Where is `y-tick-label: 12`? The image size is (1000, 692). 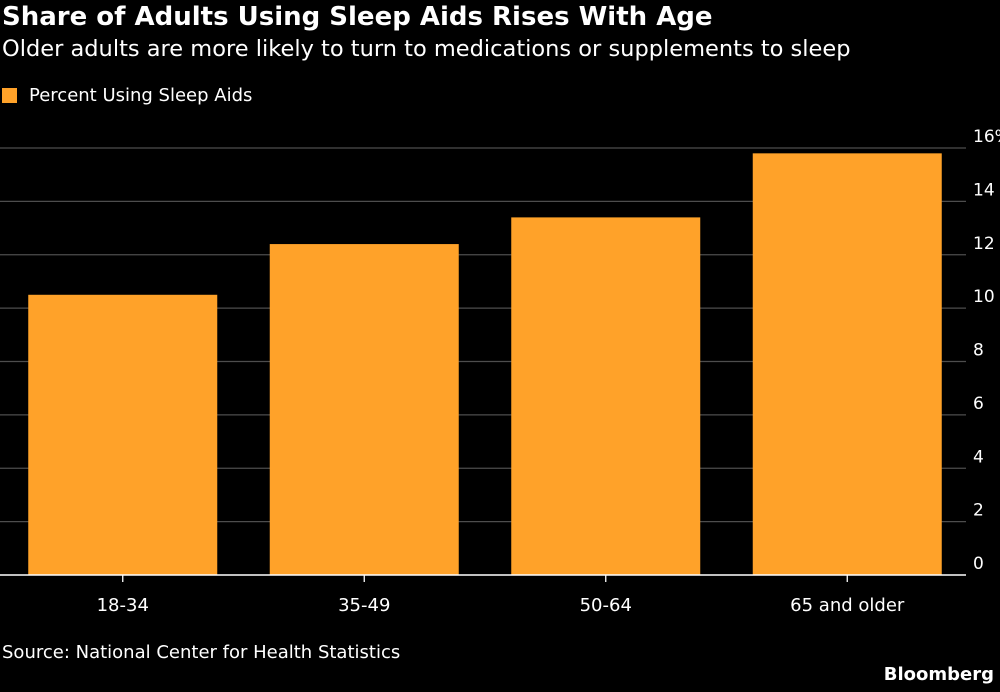
y-tick-label: 12 is located at coordinates (984, 244).